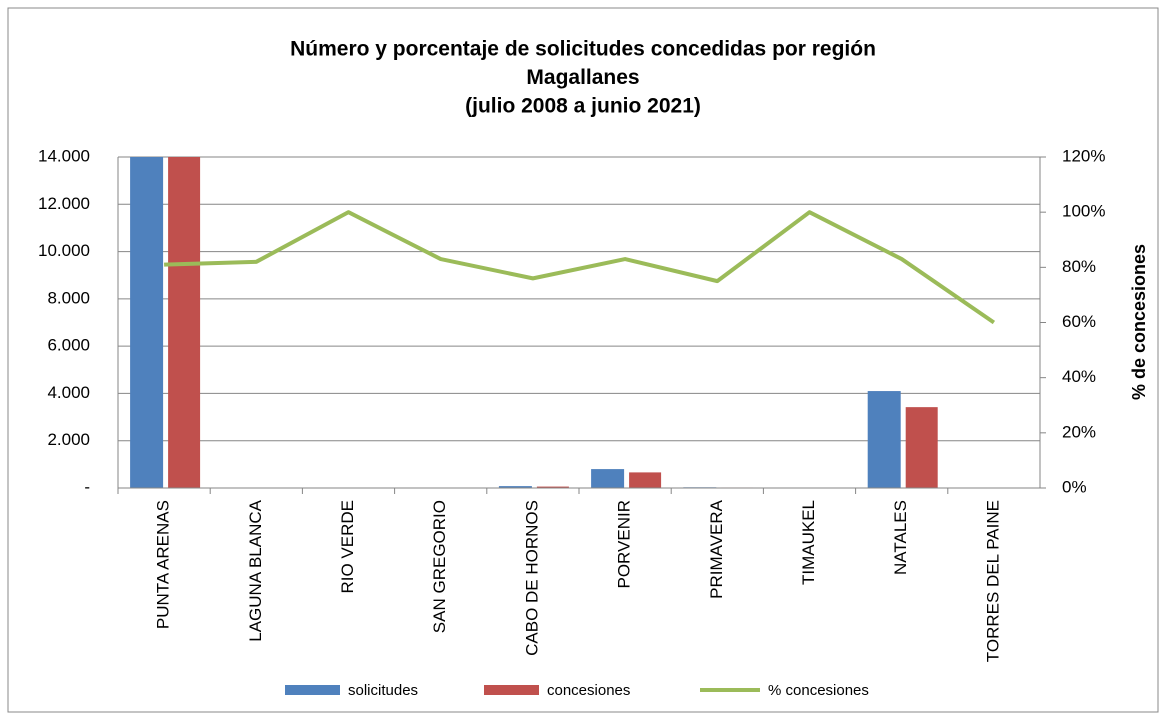 Image resolution: width=1167 pixels, height=726 pixels. I want to click on chart-title: Magallanes, so click(582, 77).